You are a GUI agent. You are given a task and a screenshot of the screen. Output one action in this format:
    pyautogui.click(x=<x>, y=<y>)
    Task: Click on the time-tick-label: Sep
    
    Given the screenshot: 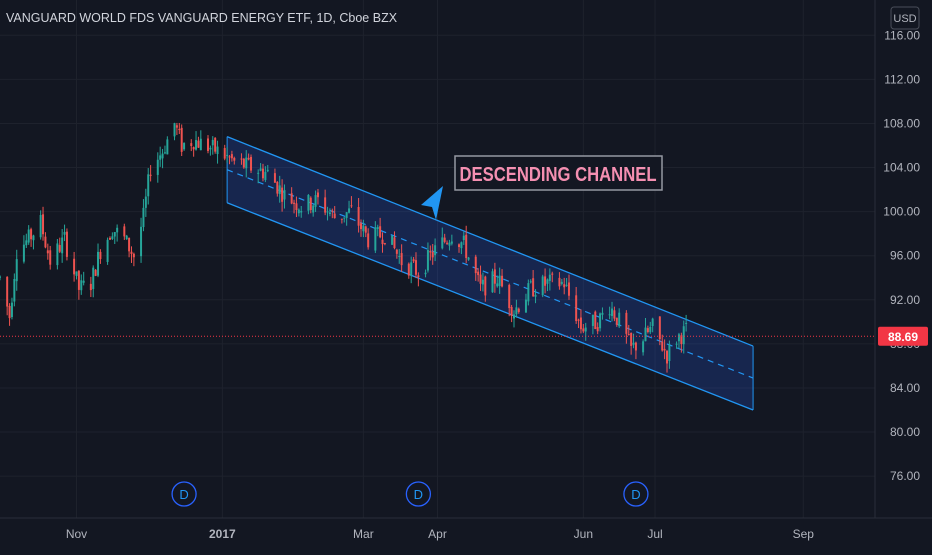 What is the action you would take?
    pyautogui.click(x=804, y=534)
    